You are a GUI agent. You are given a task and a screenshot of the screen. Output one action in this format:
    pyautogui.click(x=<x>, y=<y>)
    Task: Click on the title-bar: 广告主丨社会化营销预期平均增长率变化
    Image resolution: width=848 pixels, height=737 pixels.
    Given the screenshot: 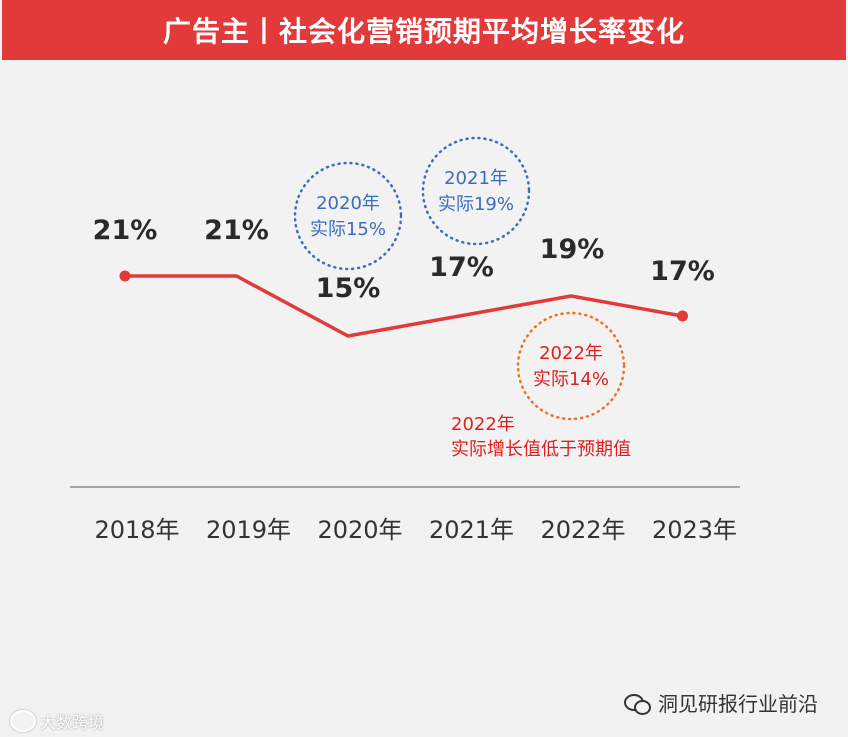 What is the action you would take?
    pyautogui.click(x=424, y=30)
    